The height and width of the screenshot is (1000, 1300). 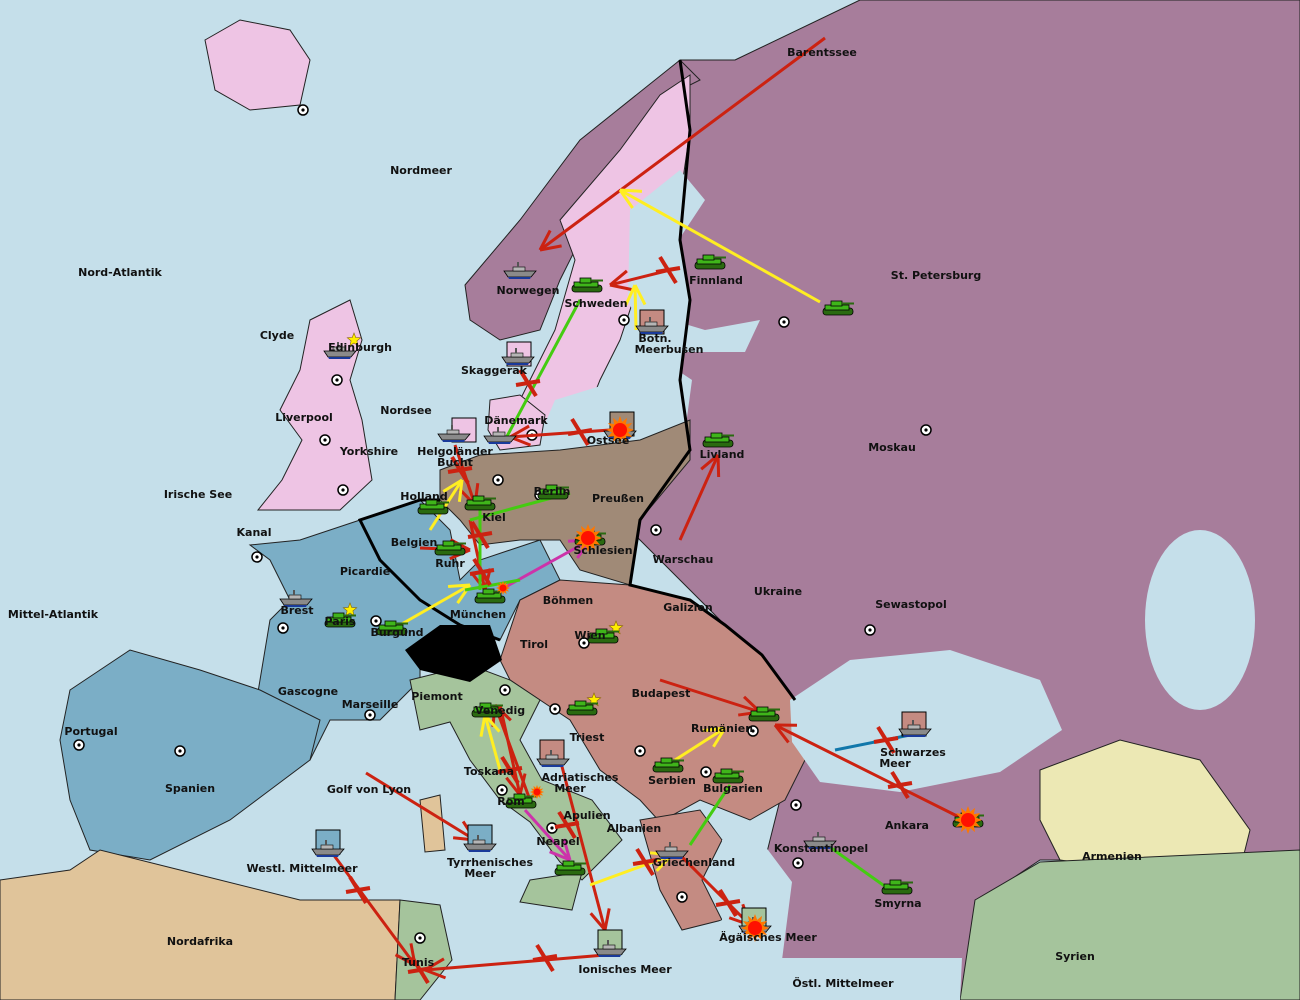 What do you see at coordinates (608, 440) in the screenshot?
I see `province-label: Ostsee` at bounding box center [608, 440].